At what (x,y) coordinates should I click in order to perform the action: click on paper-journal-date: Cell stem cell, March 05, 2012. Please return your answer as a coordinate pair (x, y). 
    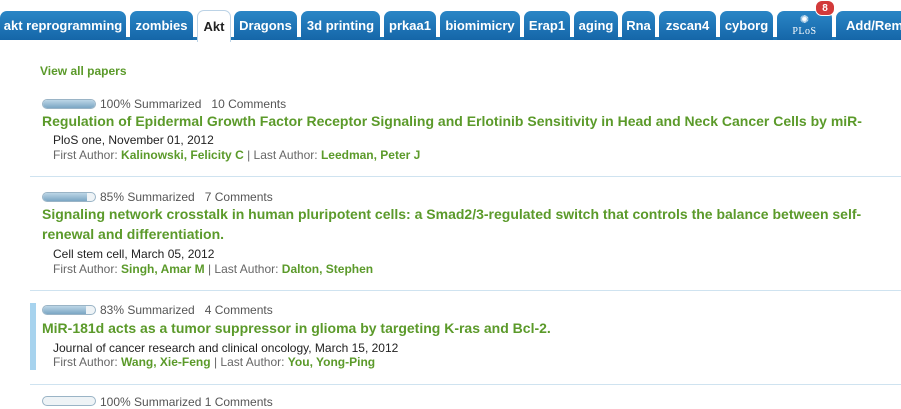
    Looking at the image, I should click on (134, 254).